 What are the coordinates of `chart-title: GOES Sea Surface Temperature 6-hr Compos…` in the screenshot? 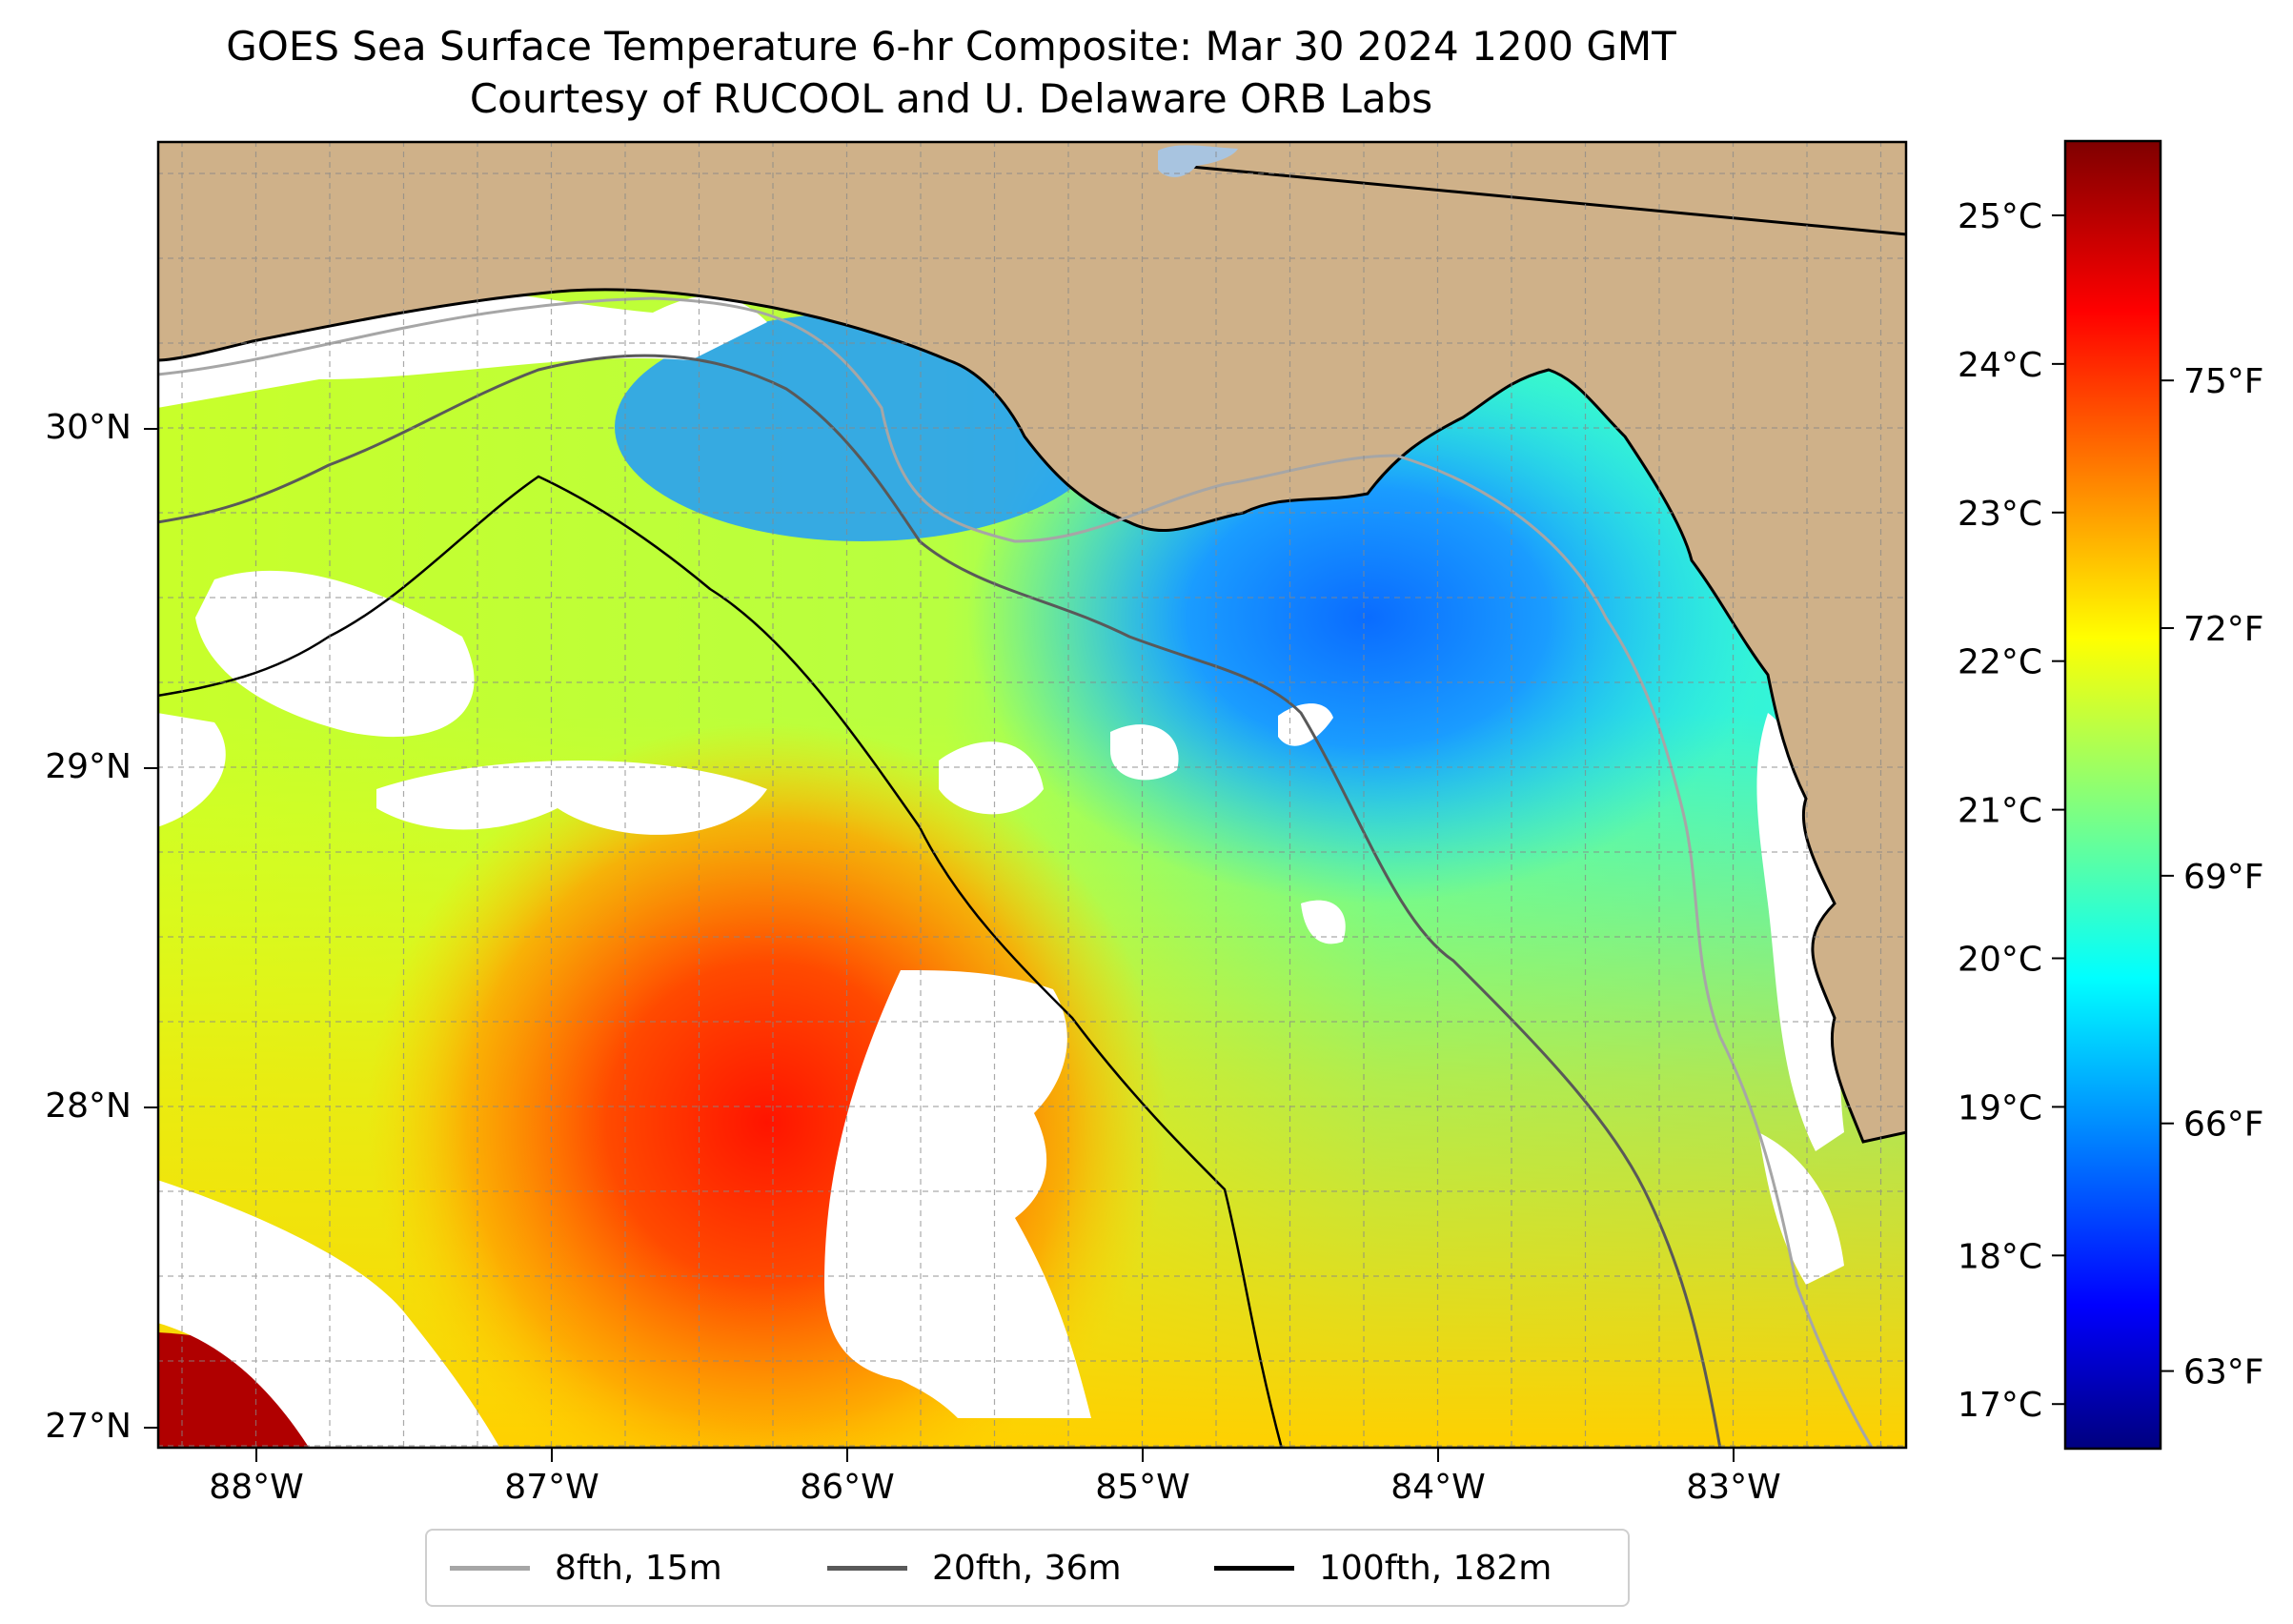 It's located at (951, 46).